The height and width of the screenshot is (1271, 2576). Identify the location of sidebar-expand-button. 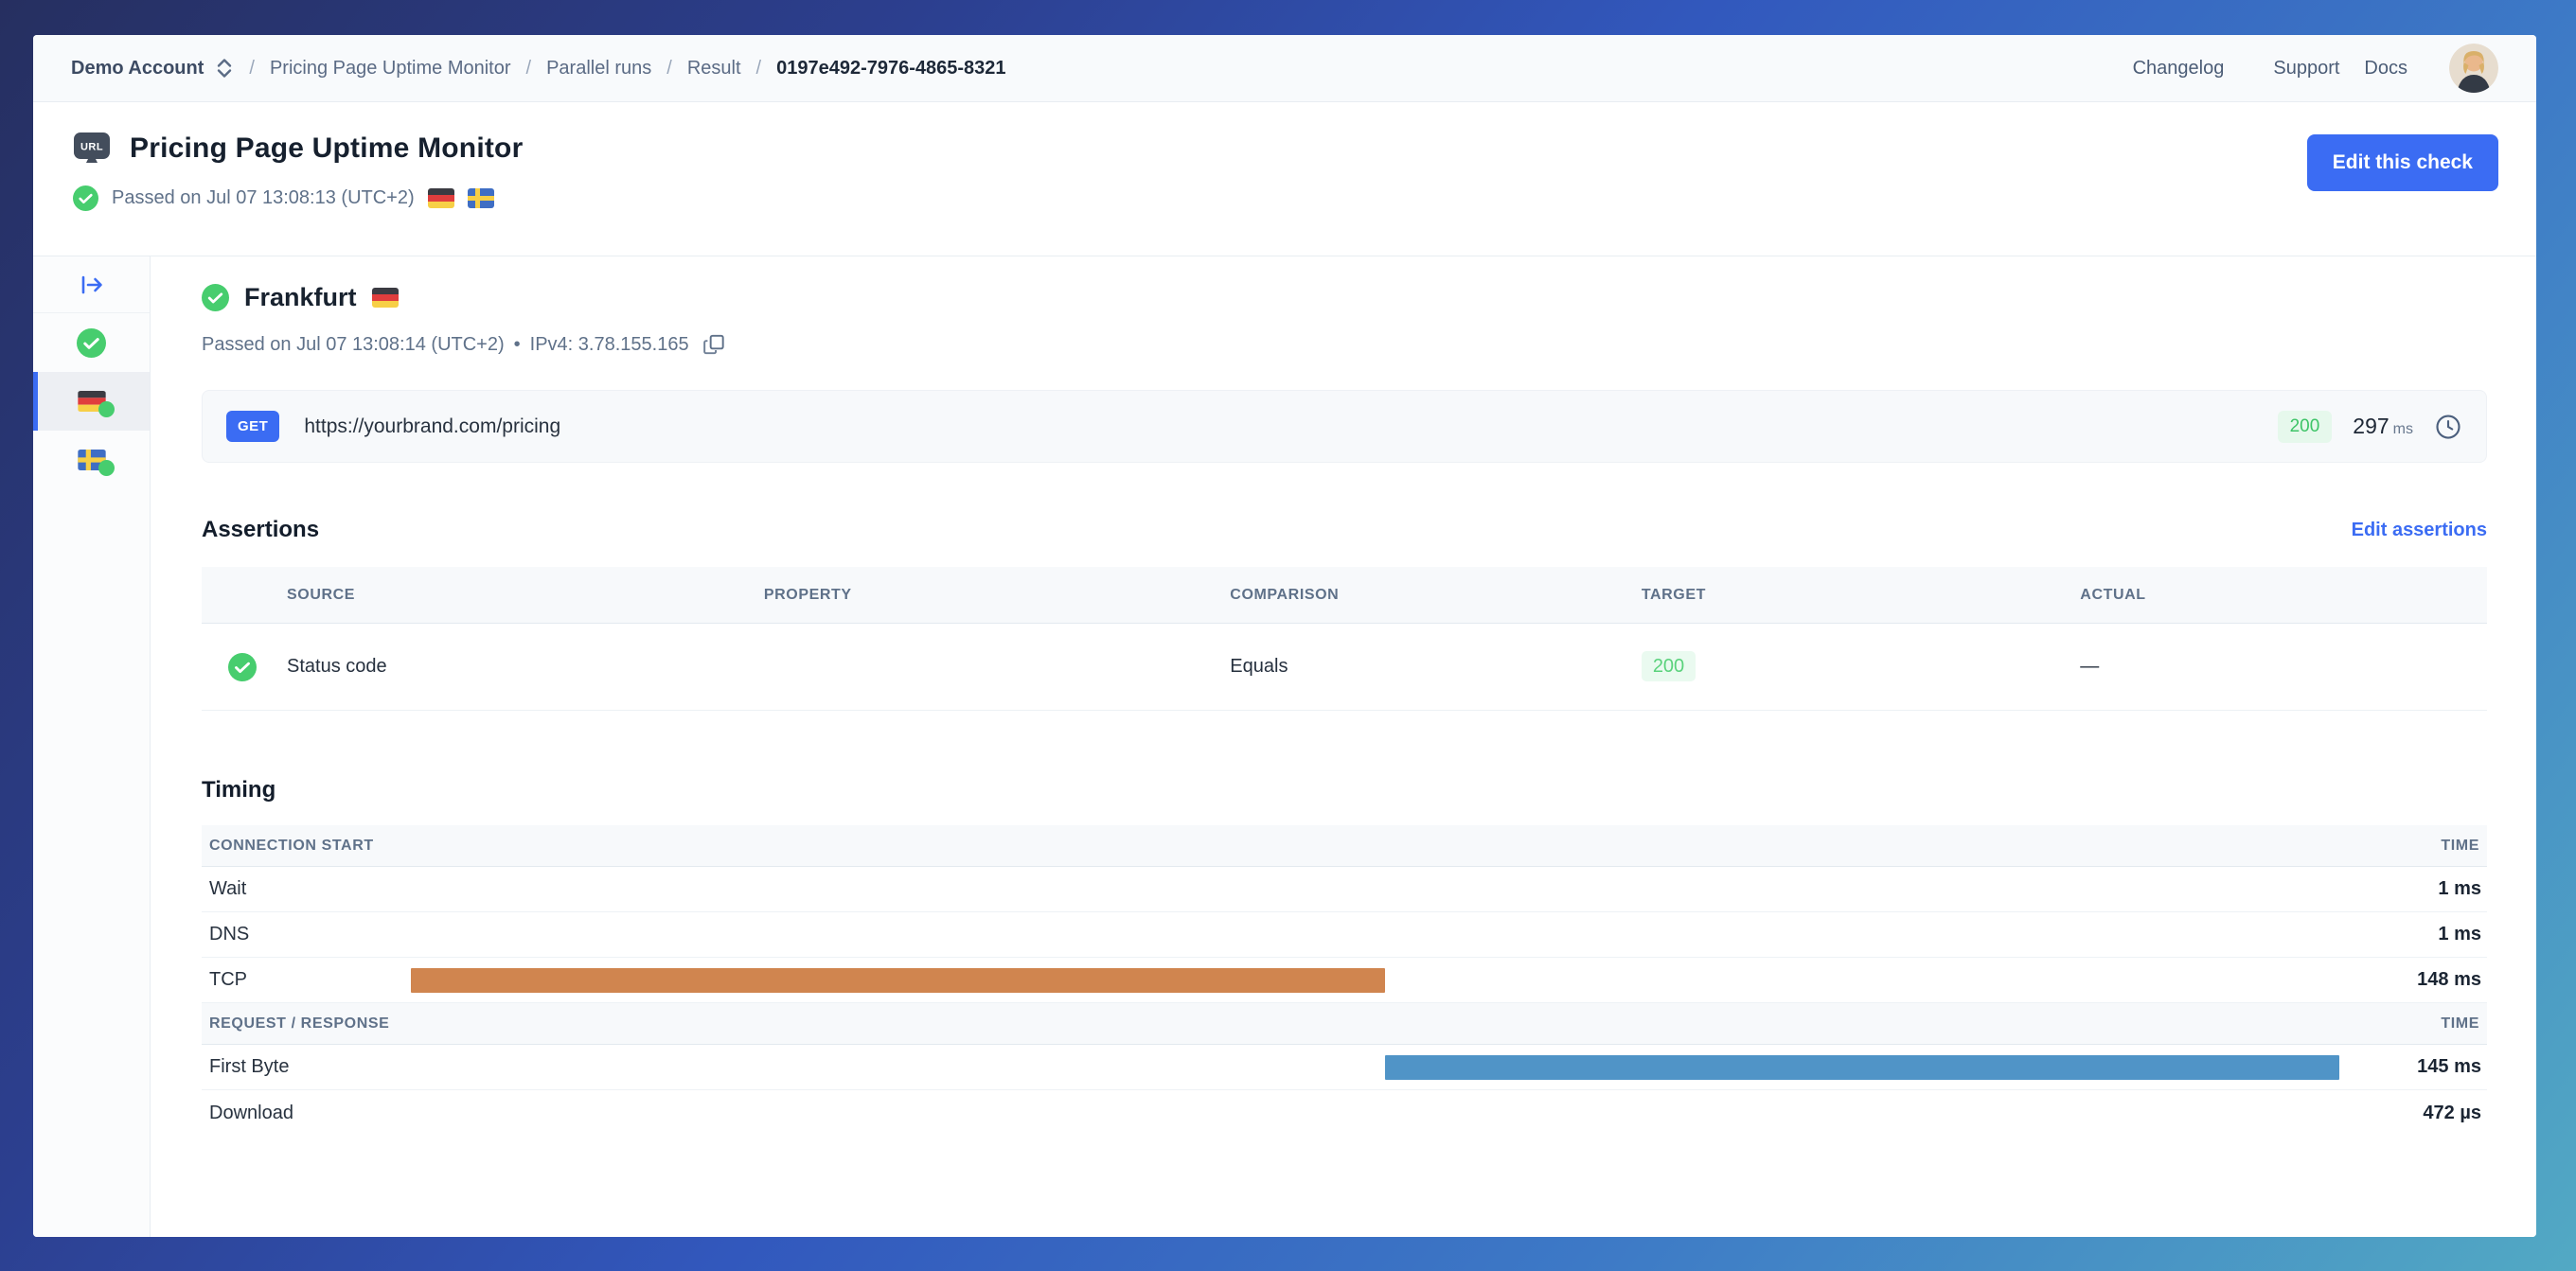
(92, 284).